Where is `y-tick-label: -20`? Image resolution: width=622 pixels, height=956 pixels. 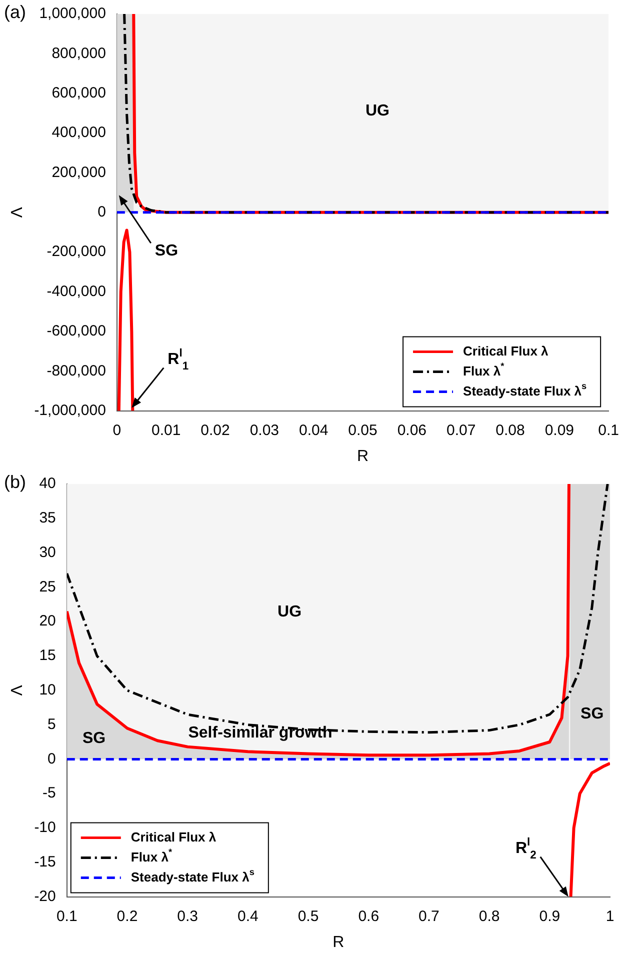
y-tick-label: -20 is located at coordinates (45, 896).